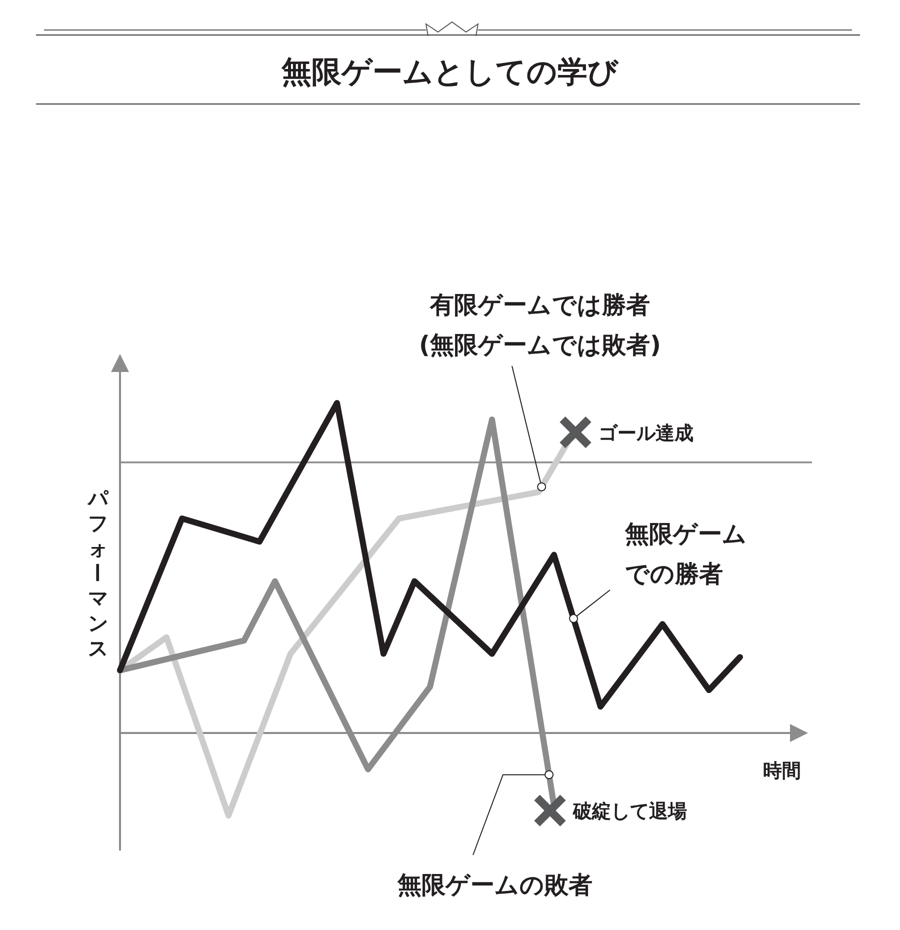 Image resolution: width=900 pixels, height=930 pixels. What do you see at coordinates (782, 771) in the screenshot?
I see `x-axis-title: 時間` at bounding box center [782, 771].